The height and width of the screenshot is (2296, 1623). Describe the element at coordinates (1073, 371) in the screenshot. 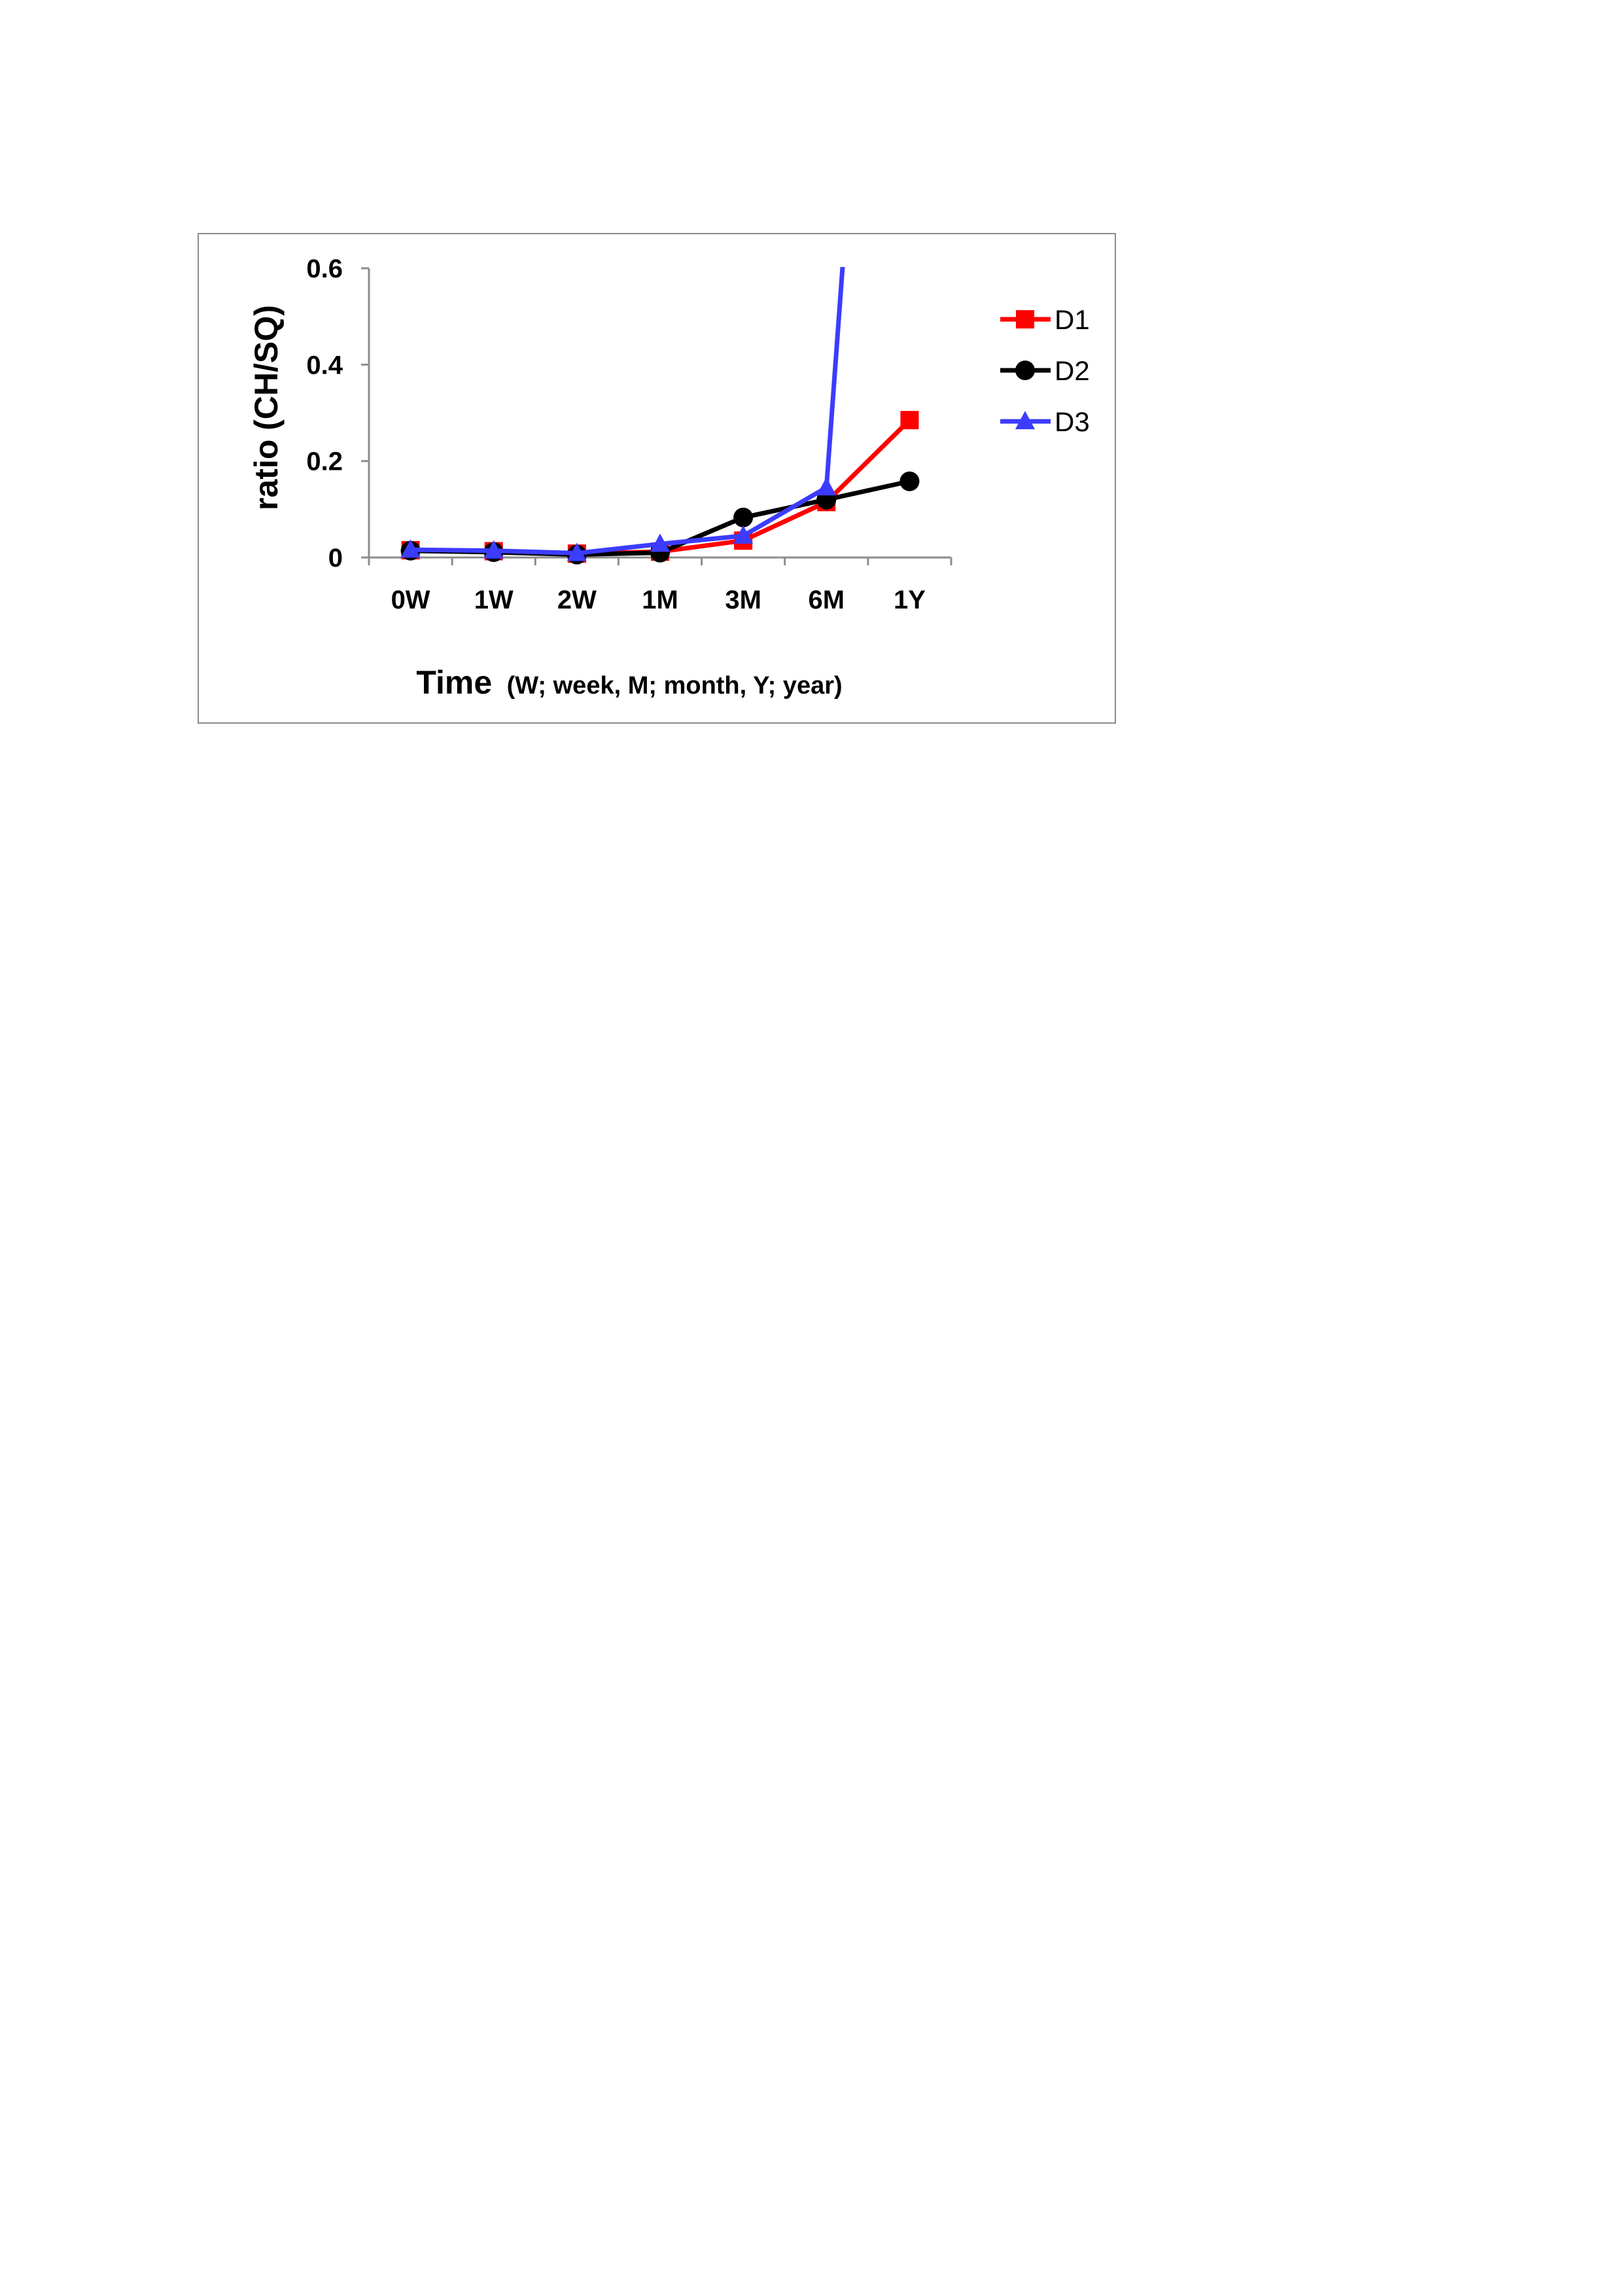

I see `legend-label-D2: D2` at that location.